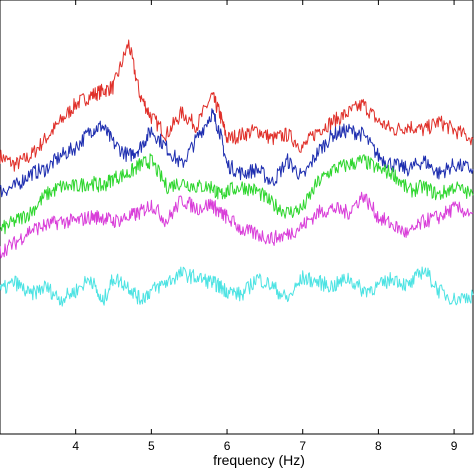 The width and height of the screenshot is (474, 474). I want to click on x-axis-label: frequency (Hz), so click(259, 460).